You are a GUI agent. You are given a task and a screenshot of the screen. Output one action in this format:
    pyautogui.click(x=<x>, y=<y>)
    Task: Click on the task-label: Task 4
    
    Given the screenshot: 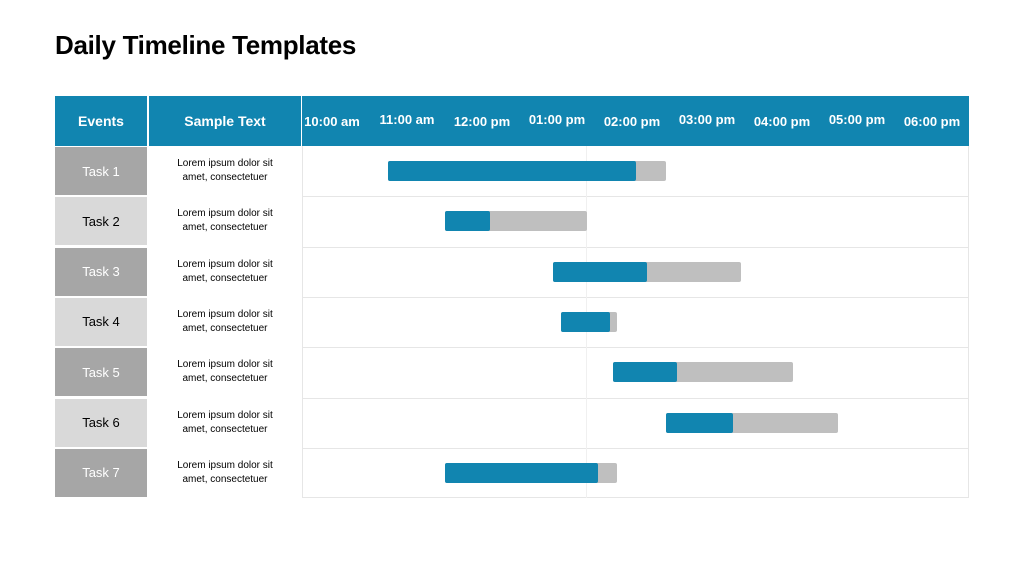 What is the action you would take?
    pyautogui.click(x=101, y=321)
    